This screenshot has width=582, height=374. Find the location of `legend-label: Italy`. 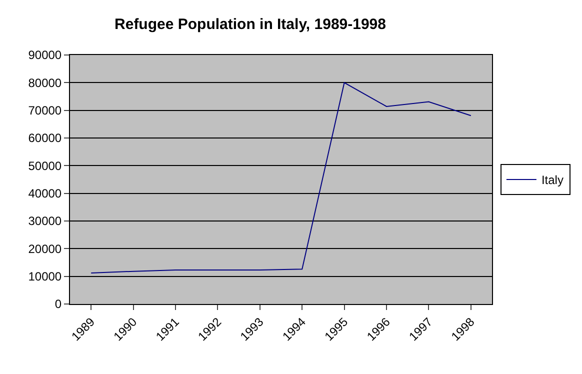

legend-label: Italy is located at coordinates (552, 180).